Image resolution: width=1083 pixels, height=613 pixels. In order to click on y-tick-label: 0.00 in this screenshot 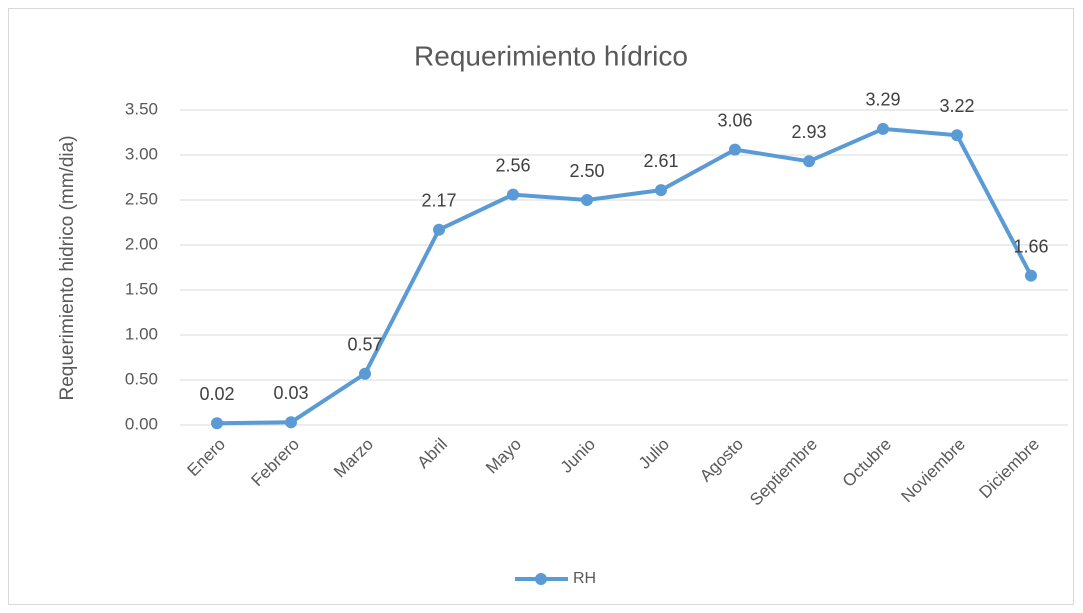, I will do `click(141, 423)`.